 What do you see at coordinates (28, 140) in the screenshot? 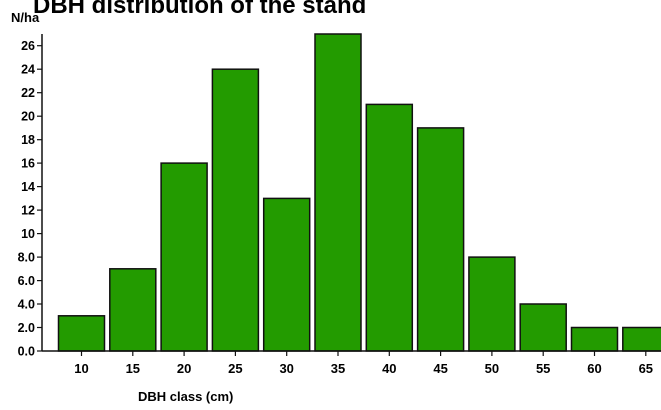
I see `y-tick-label: 18` at bounding box center [28, 140].